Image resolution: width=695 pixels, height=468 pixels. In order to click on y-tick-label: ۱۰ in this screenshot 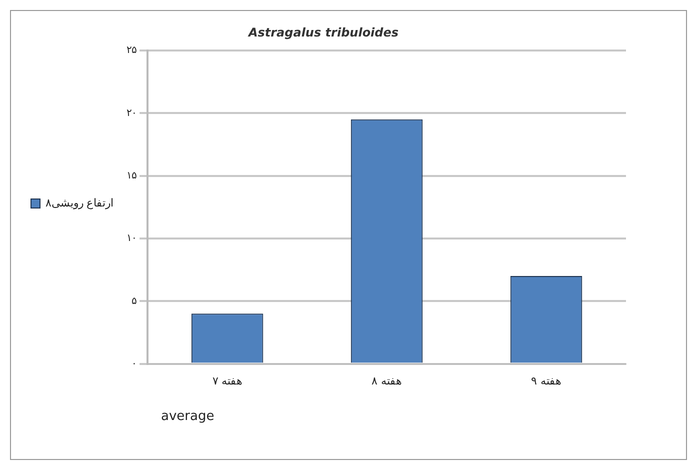, I will do `click(131, 238)`.